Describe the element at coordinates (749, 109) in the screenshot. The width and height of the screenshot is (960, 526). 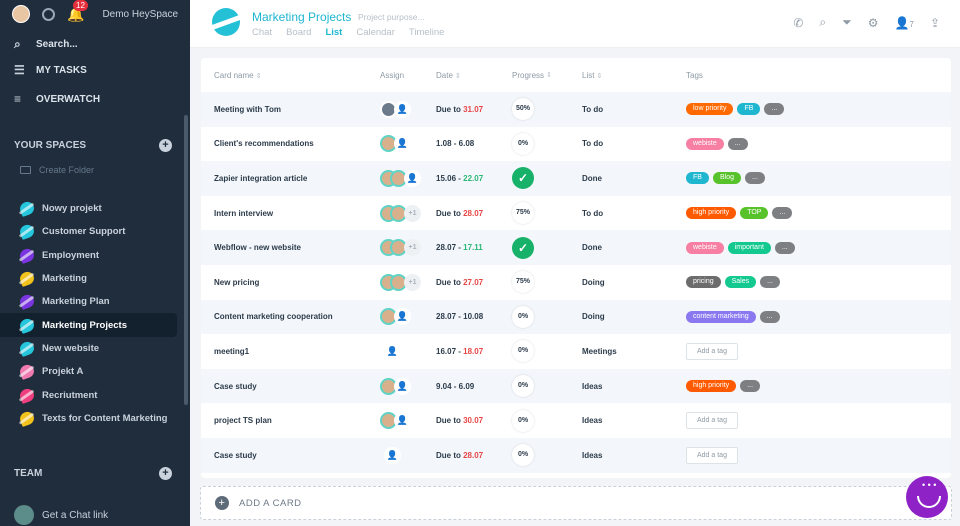
I see `tag-badge: FB` at that location.